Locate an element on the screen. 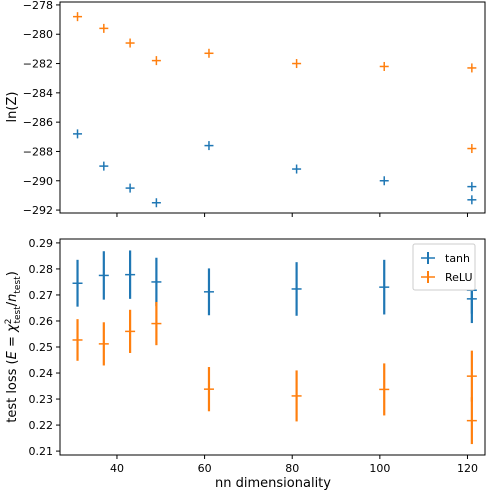 This screenshot has height=492, width=488. legend: tanh ReLU is located at coordinates (444, 267).